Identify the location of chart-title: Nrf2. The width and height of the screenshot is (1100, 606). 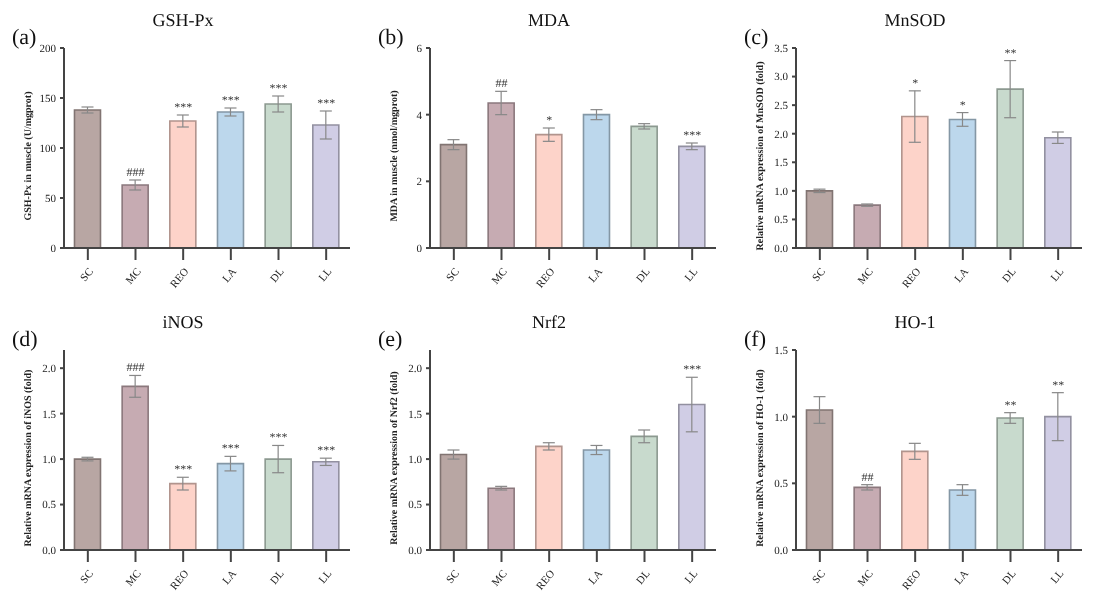
(549, 322).